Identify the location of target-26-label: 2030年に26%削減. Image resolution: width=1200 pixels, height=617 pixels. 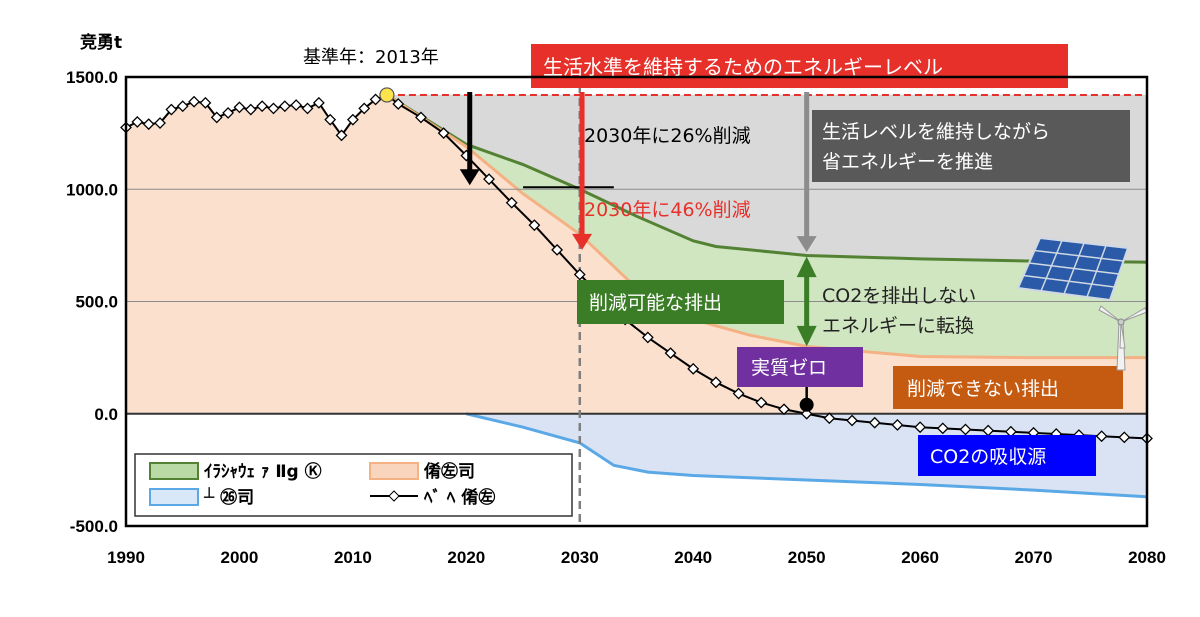
(667, 136).